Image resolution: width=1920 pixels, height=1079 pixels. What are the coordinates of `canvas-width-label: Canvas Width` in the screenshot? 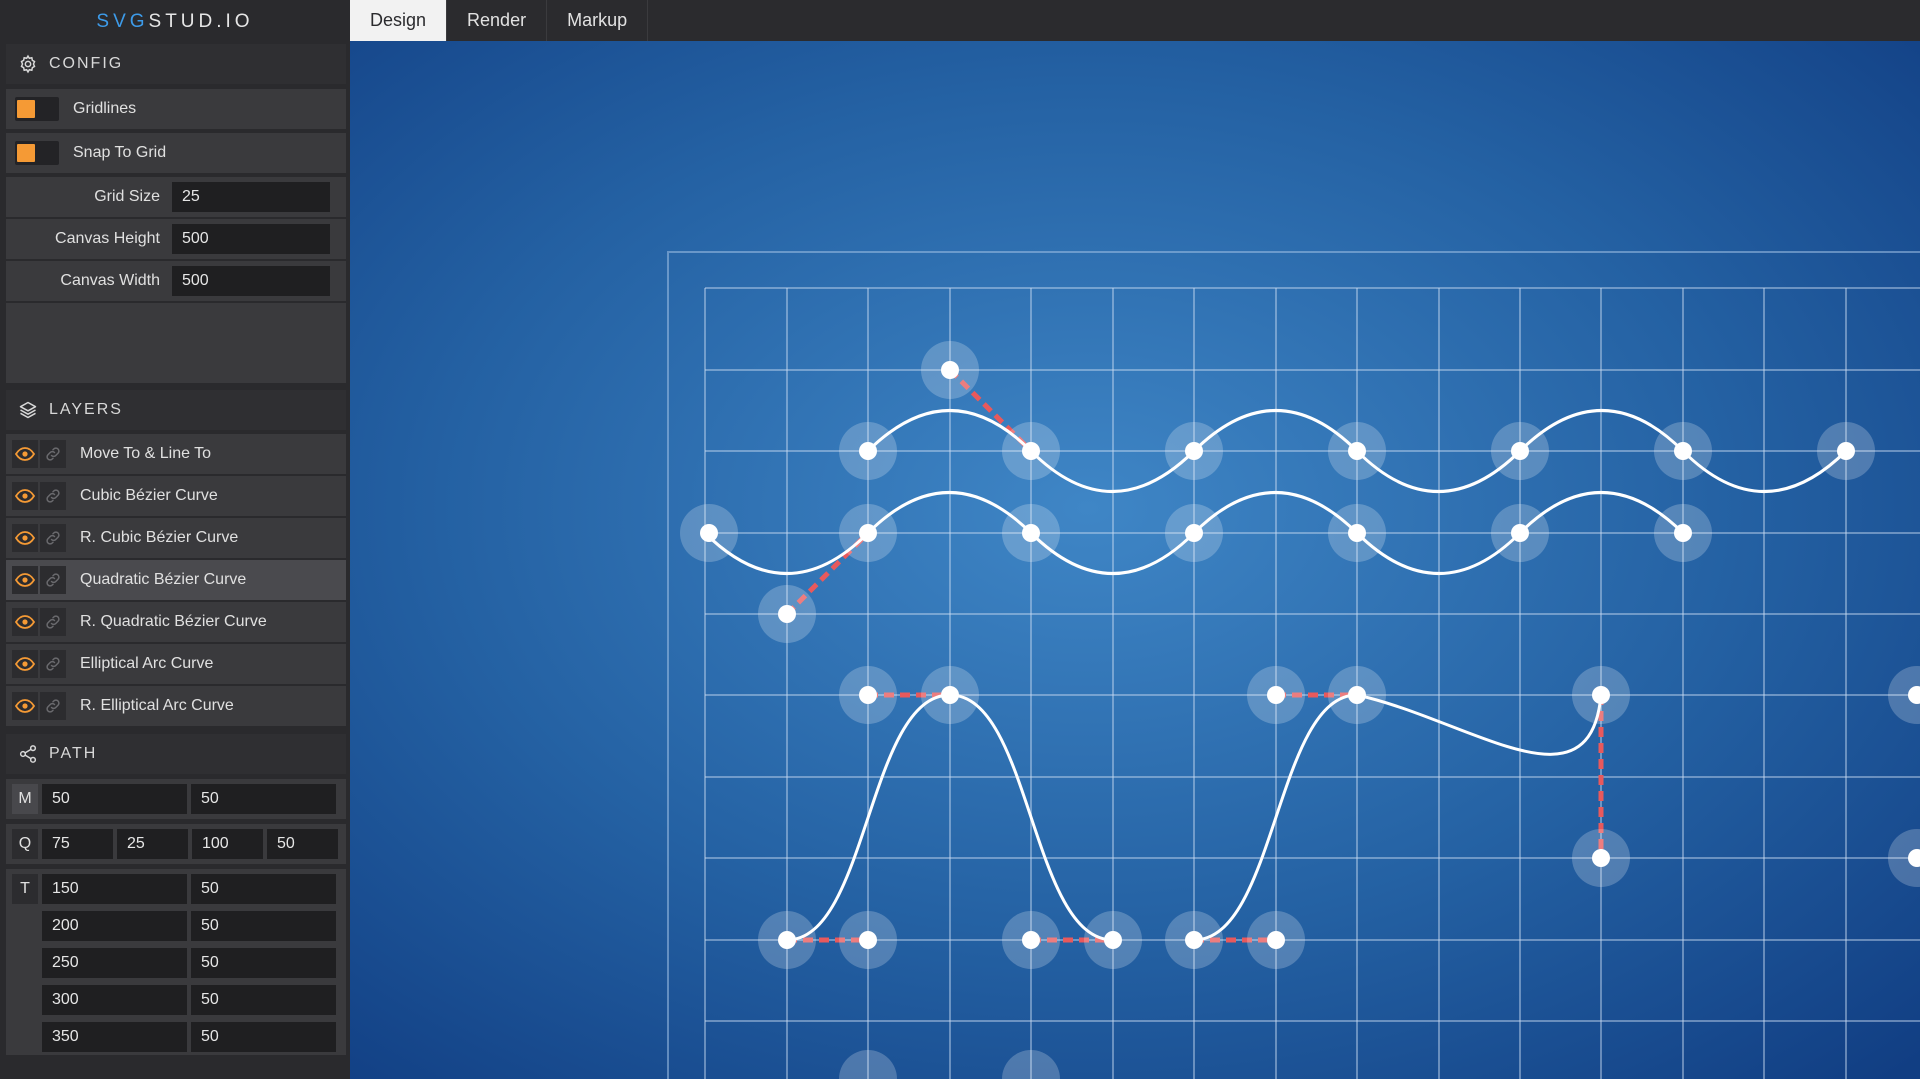 It's located at (110, 280).